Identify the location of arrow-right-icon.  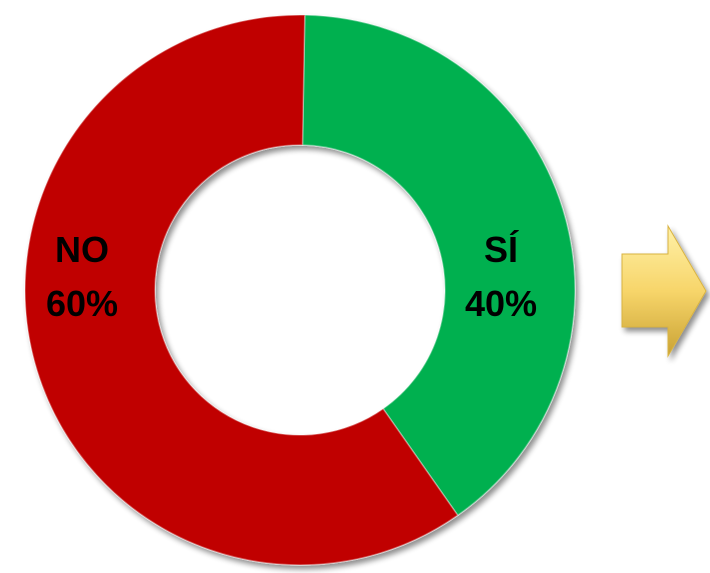
(664, 291).